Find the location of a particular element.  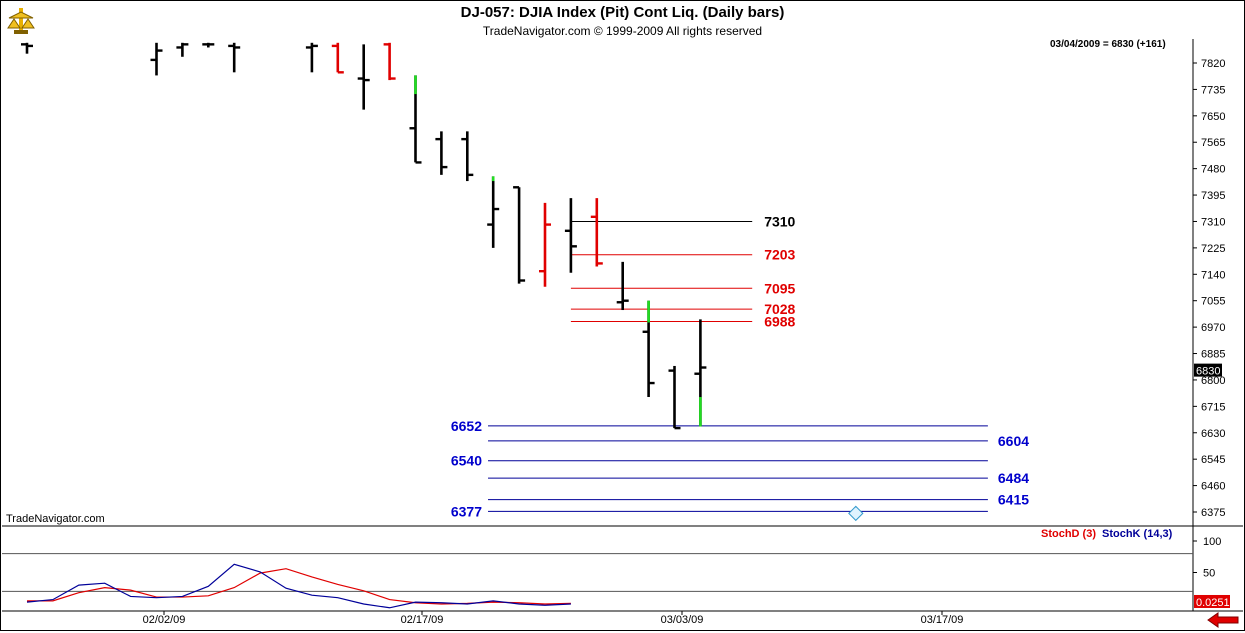

price-tick-label: 7310 is located at coordinates (1213, 222).